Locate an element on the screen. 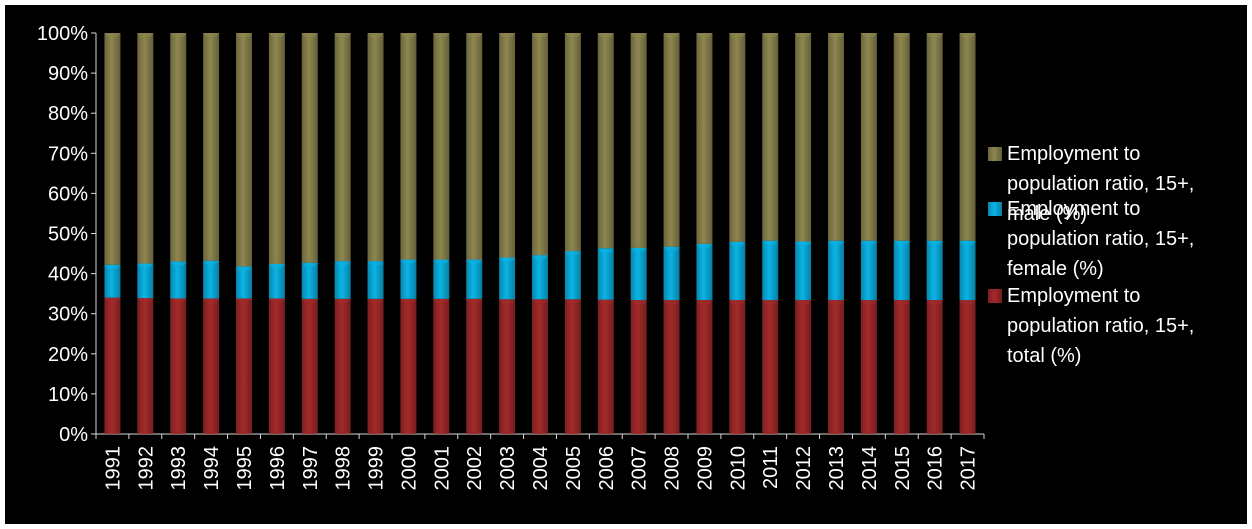  x-tick-label: 2010 is located at coordinates (738, 468).